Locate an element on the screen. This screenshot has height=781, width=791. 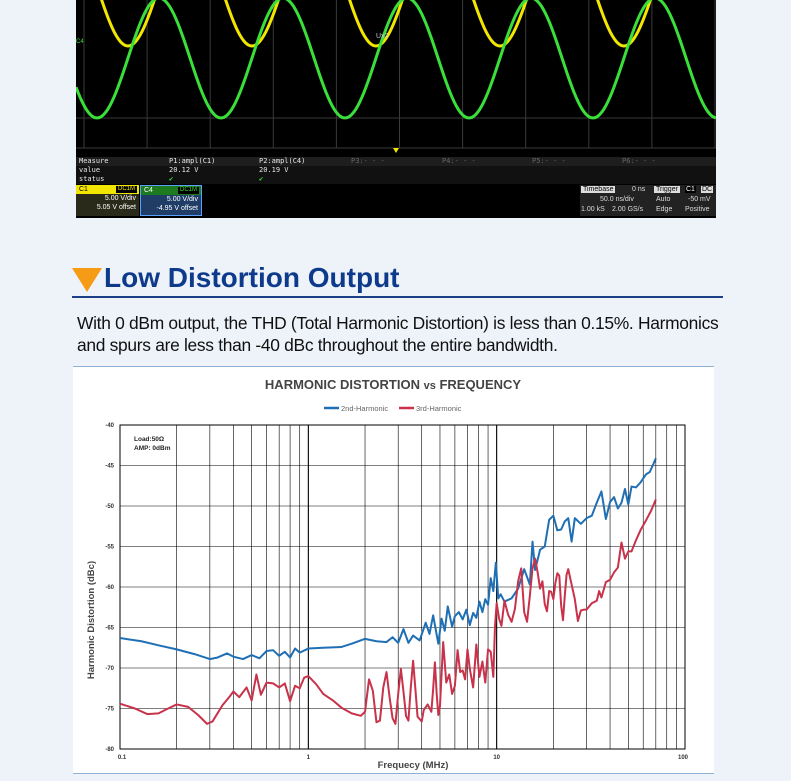
y-tick-label: -70 is located at coordinates (109, 669).